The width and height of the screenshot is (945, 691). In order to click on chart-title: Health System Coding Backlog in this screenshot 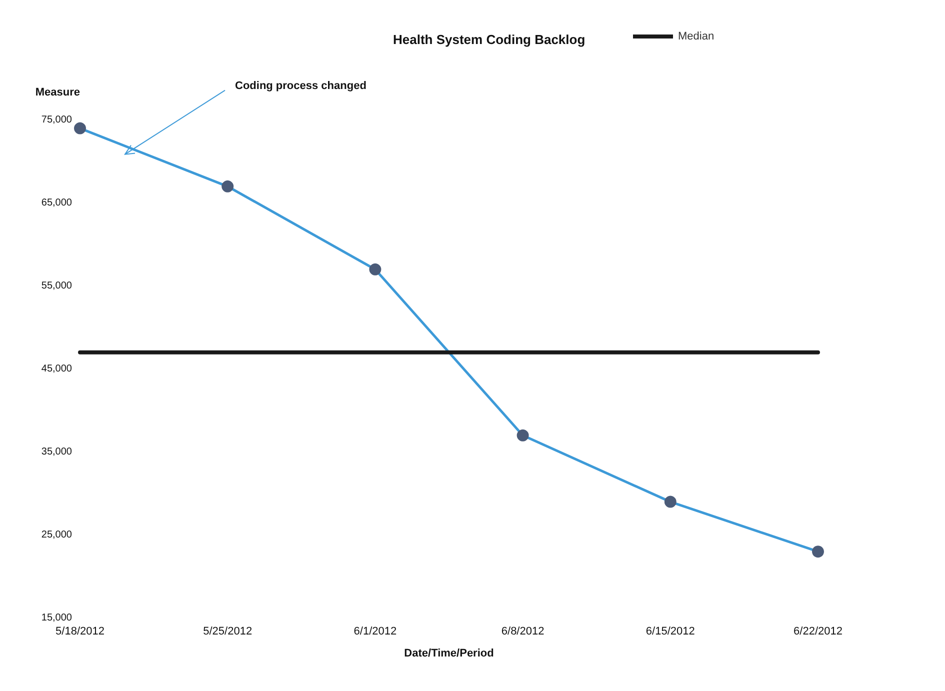, I will do `click(489, 39)`.